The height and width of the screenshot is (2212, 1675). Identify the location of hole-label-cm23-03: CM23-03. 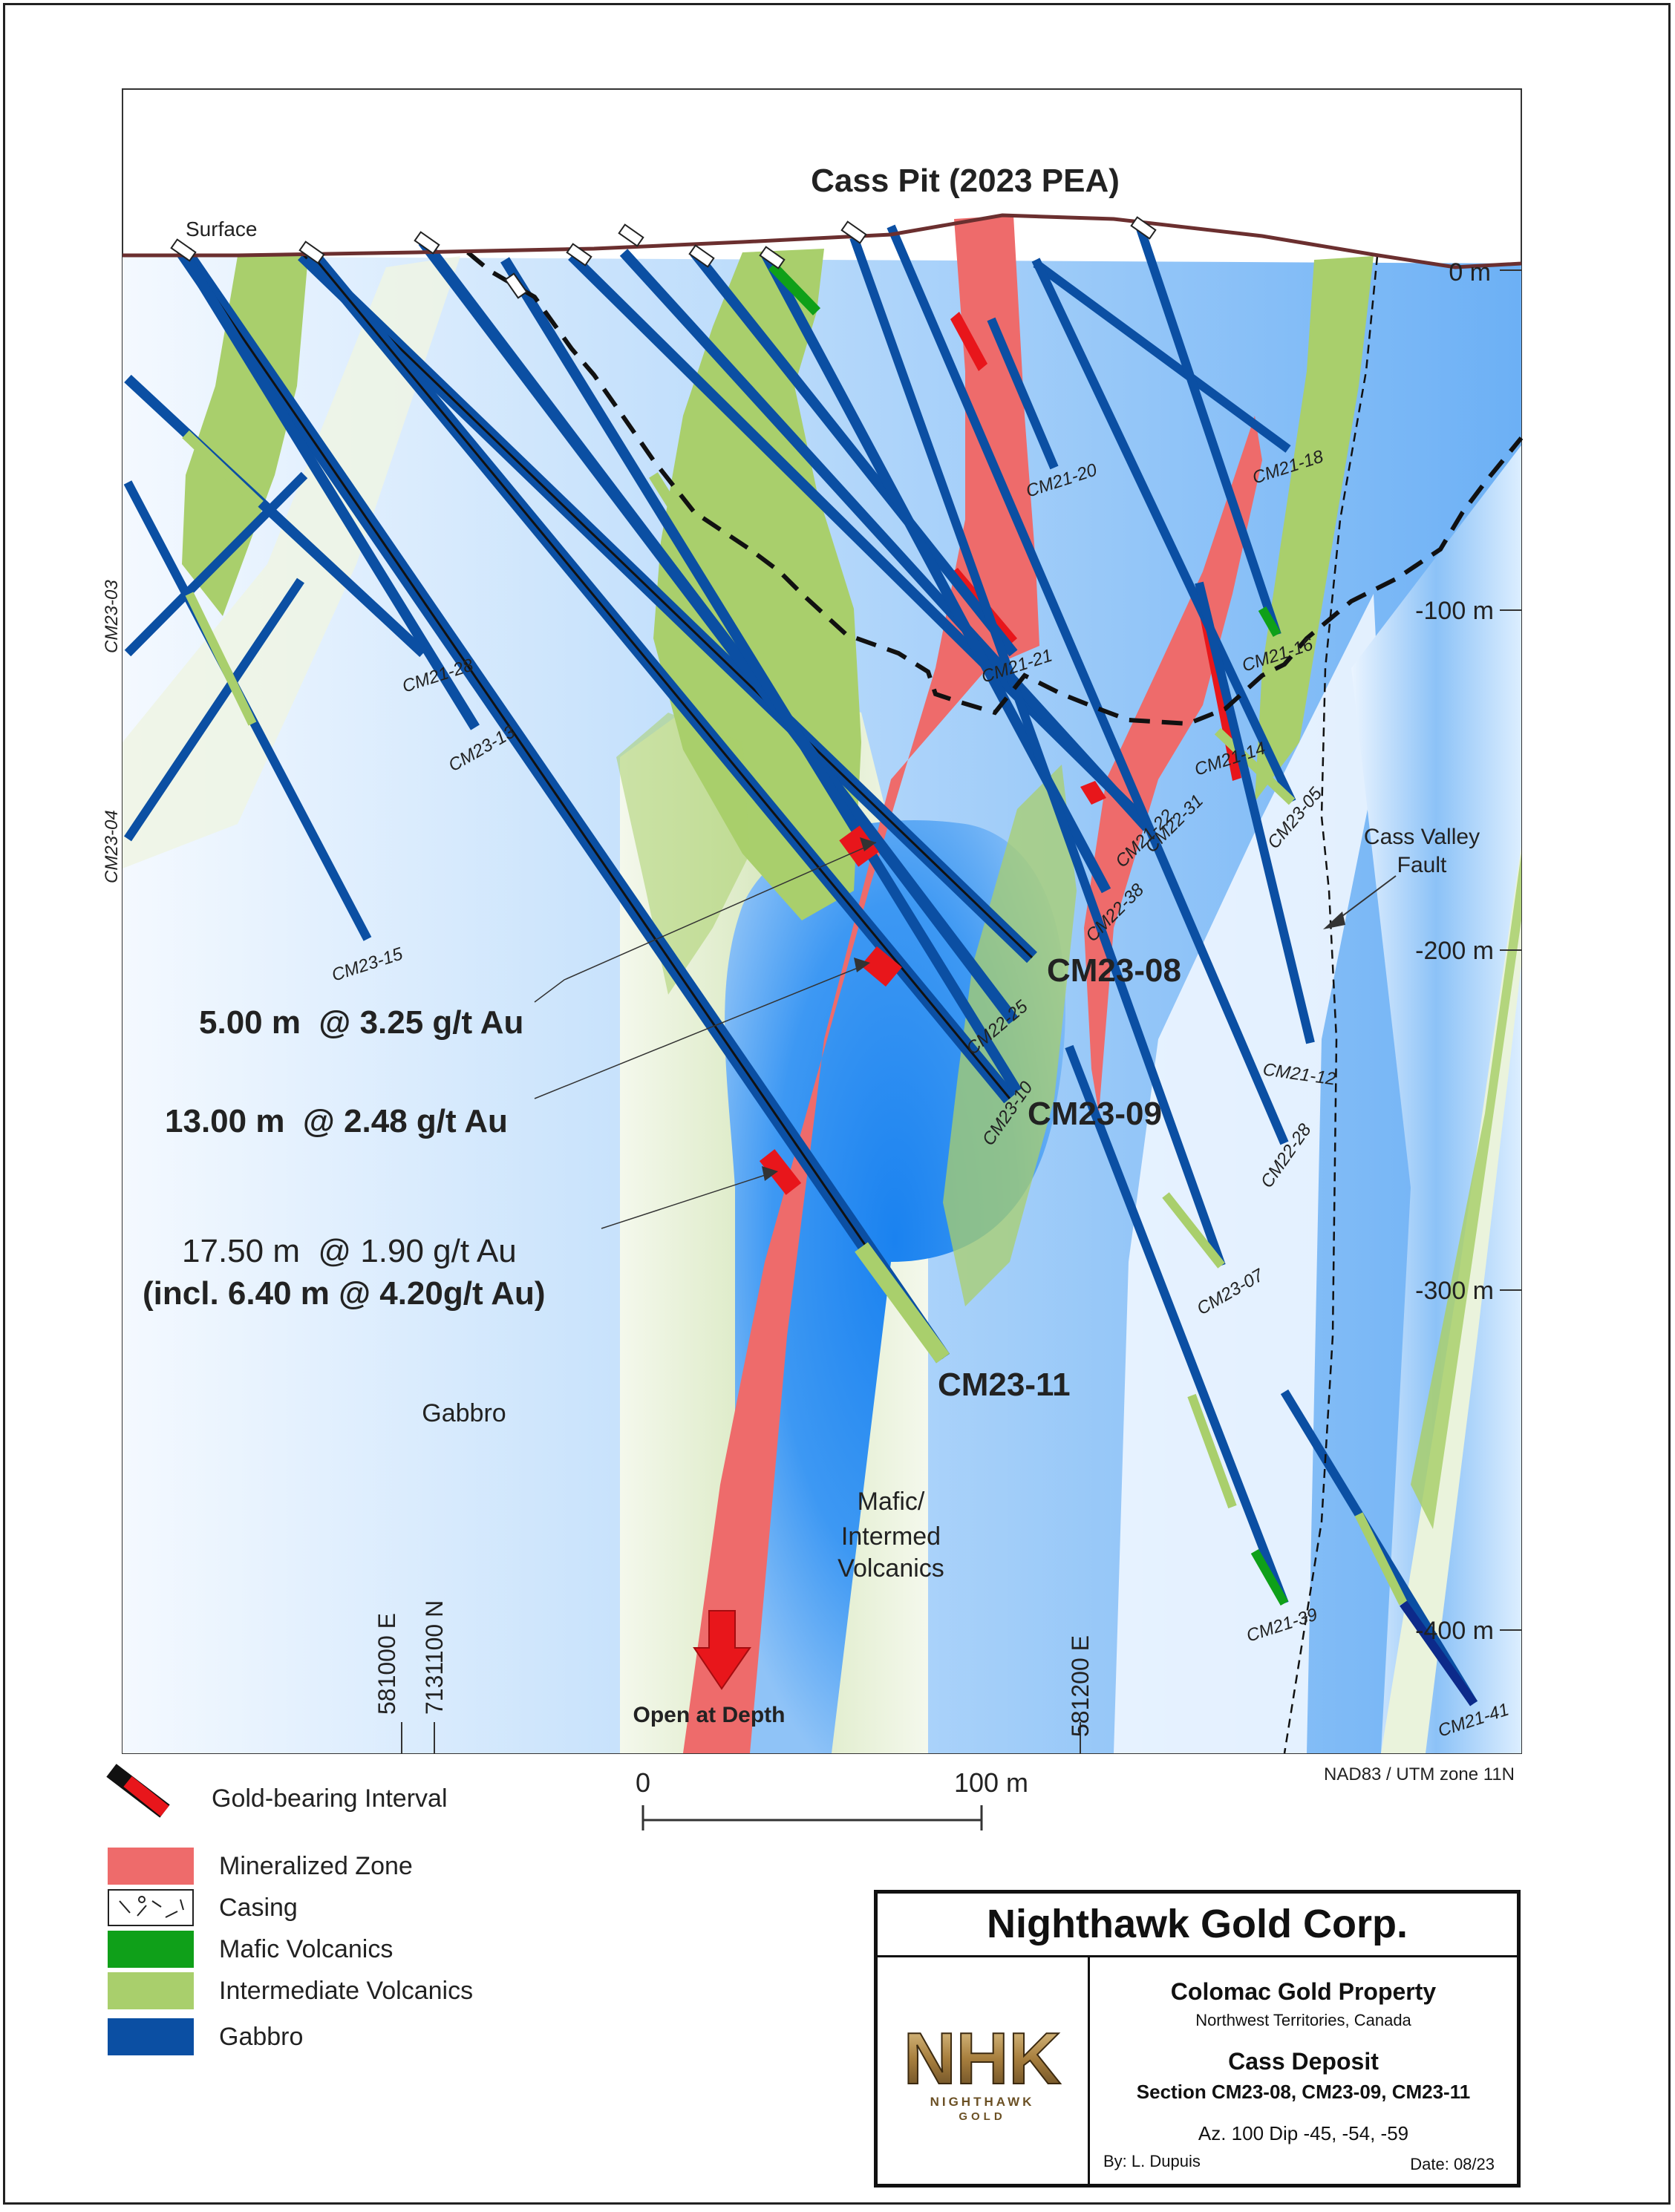
(112, 616).